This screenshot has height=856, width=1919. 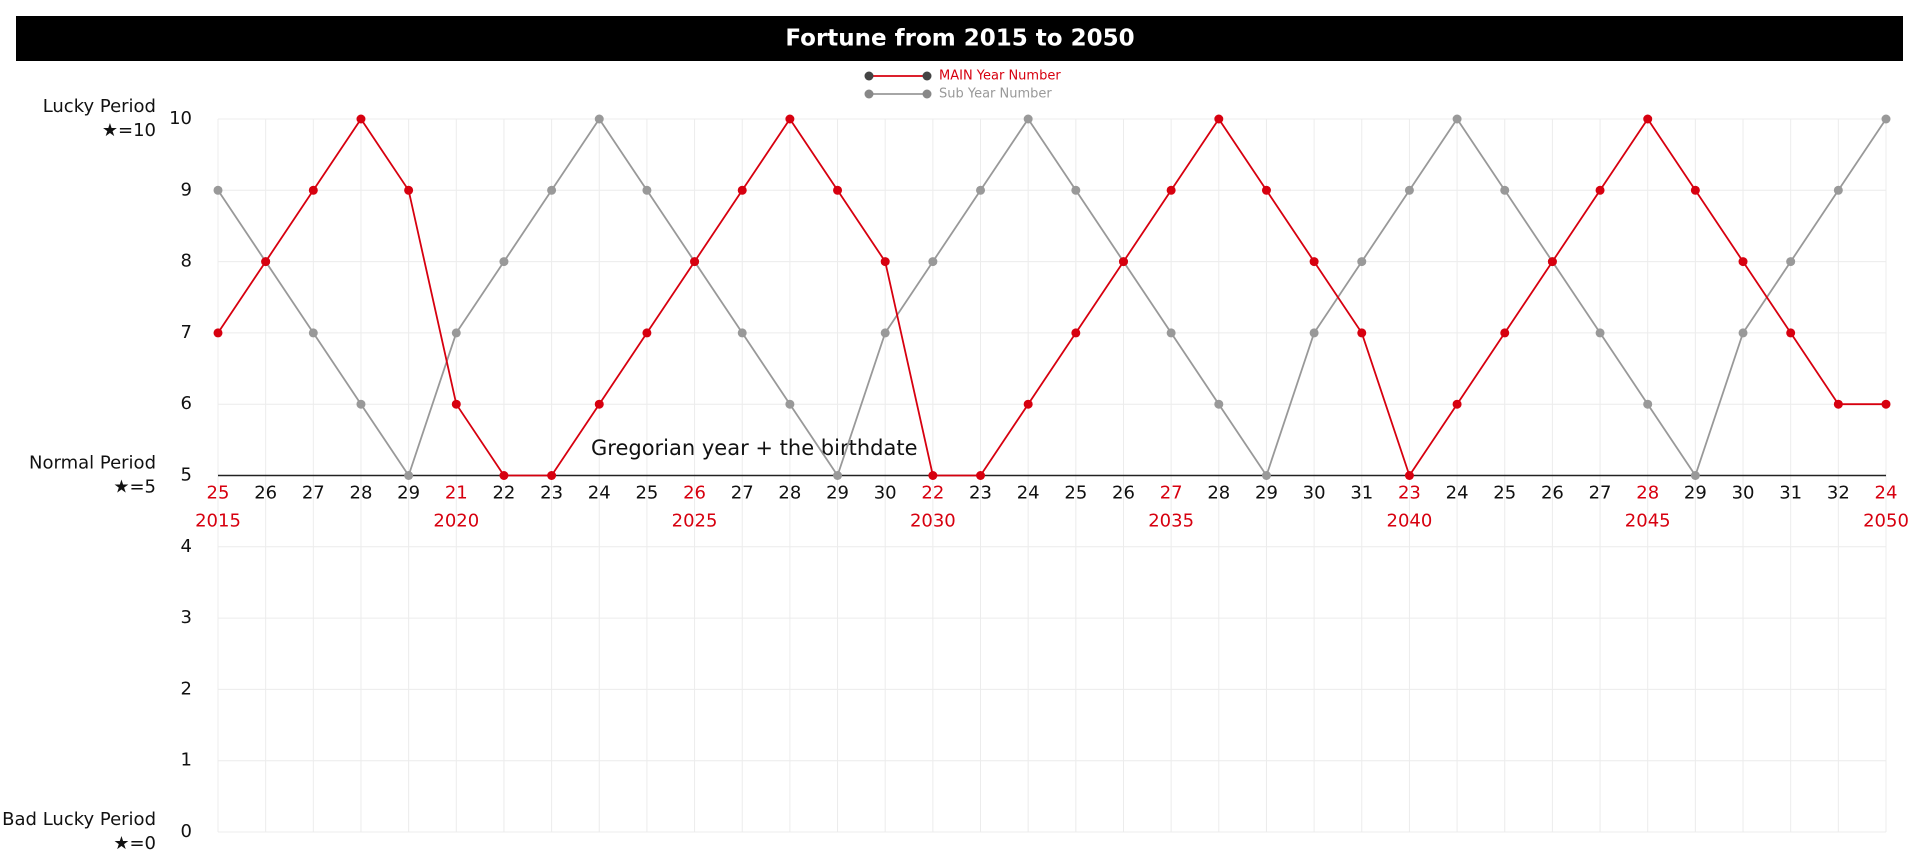 What do you see at coordinates (1790, 493) in the screenshot?
I see `x-tick-label: 31` at bounding box center [1790, 493].